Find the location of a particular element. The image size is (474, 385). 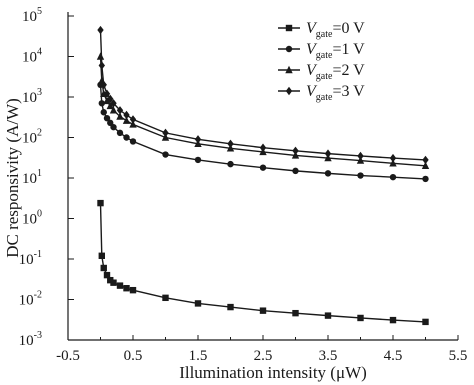

legend-item: Vgate=0 V is located at coordinates (321, 30).